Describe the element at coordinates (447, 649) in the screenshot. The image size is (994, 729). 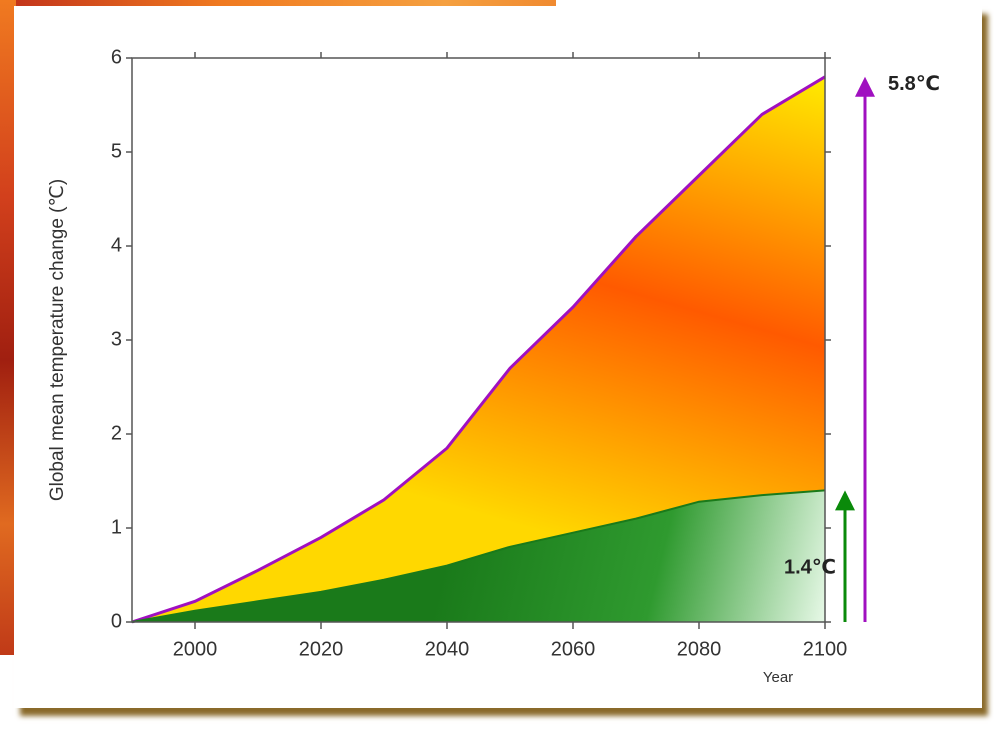
I see `x-tick-label: 2040` at that location.